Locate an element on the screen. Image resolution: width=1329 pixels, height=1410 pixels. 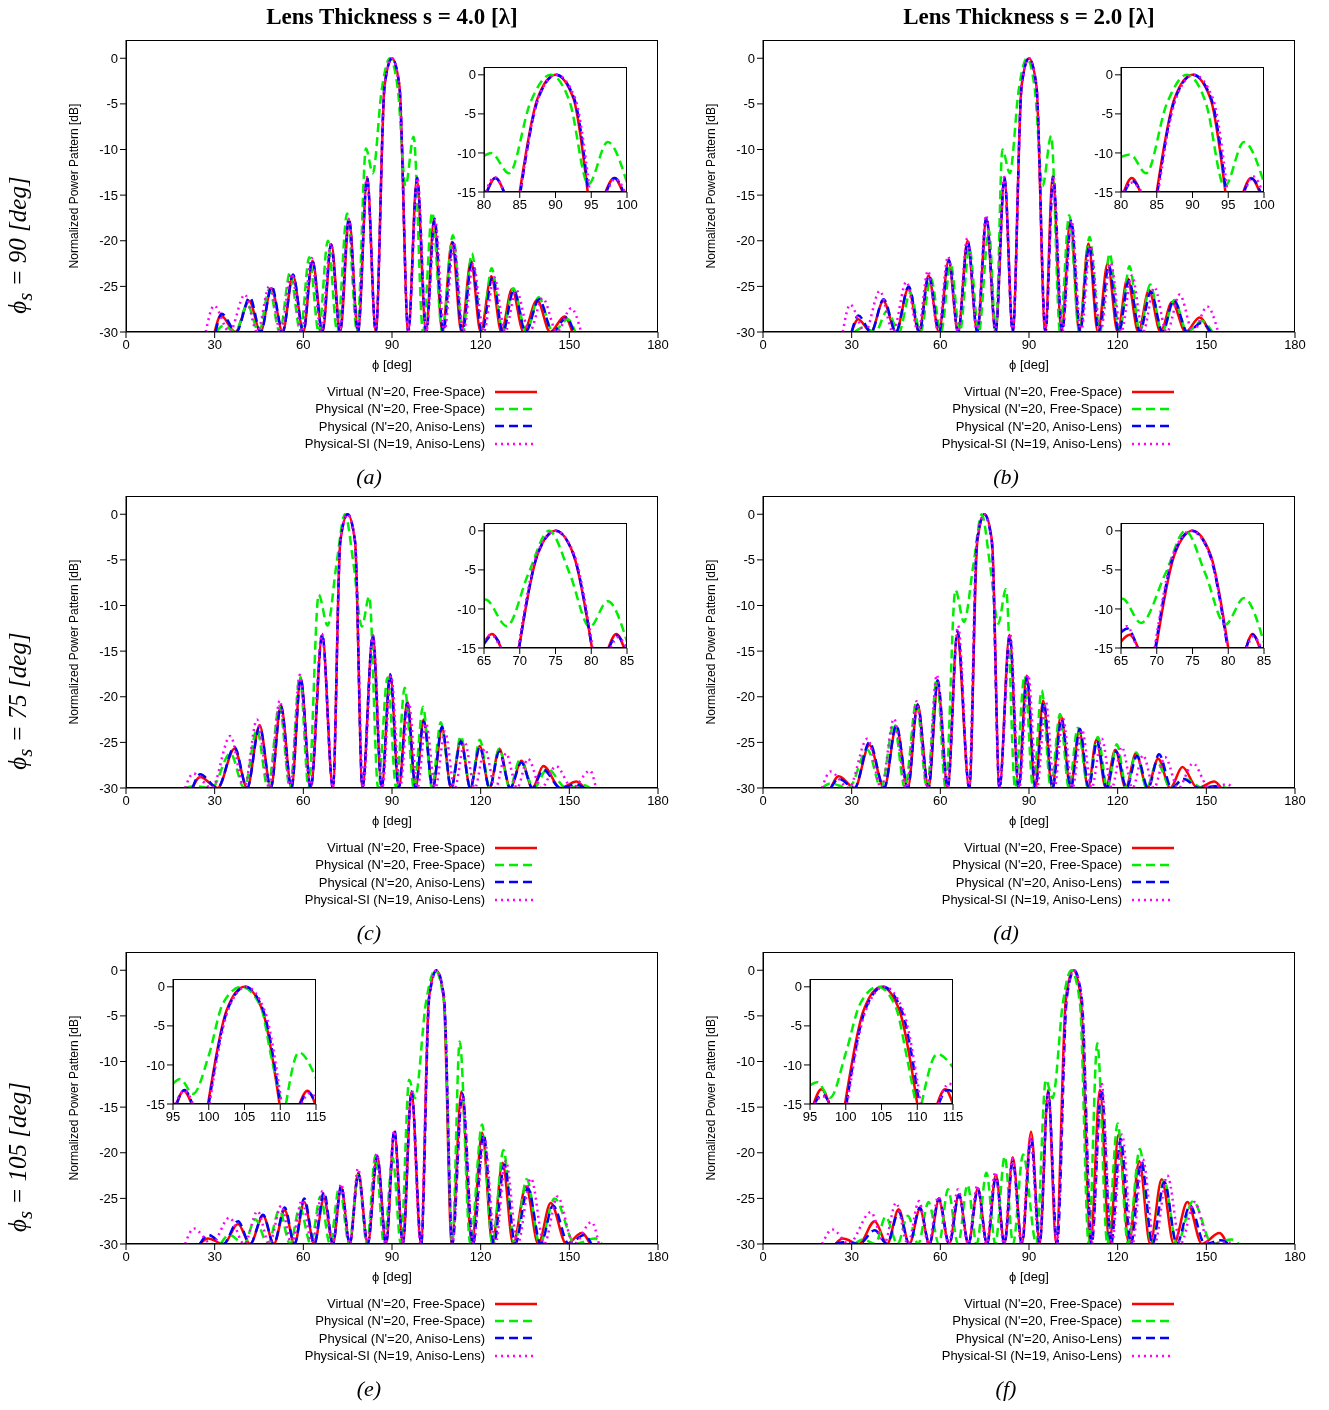
text: (d) is located at coordinates (1006, 933).